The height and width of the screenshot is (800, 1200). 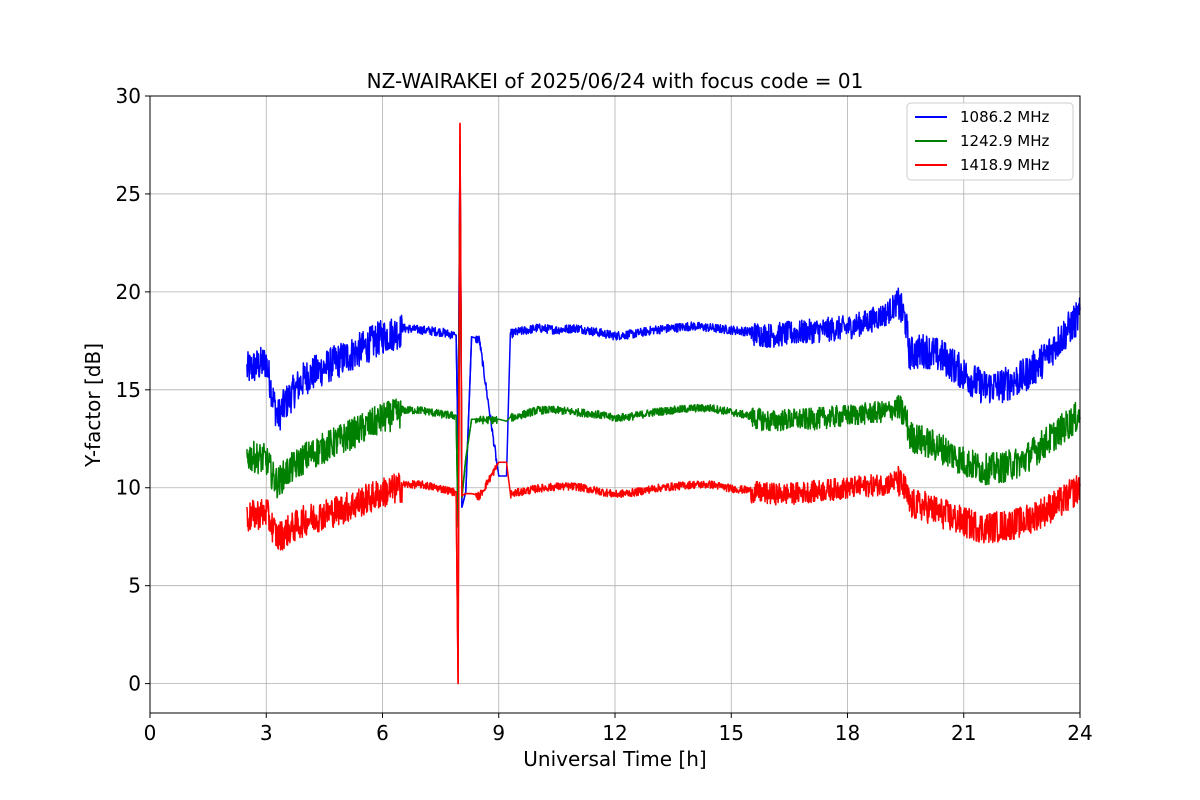 What do you see at coordinates (1004, 165) in the screenshot?
I see `legend-label: 1418.9 MHz` at bounding box center [1004, 165].